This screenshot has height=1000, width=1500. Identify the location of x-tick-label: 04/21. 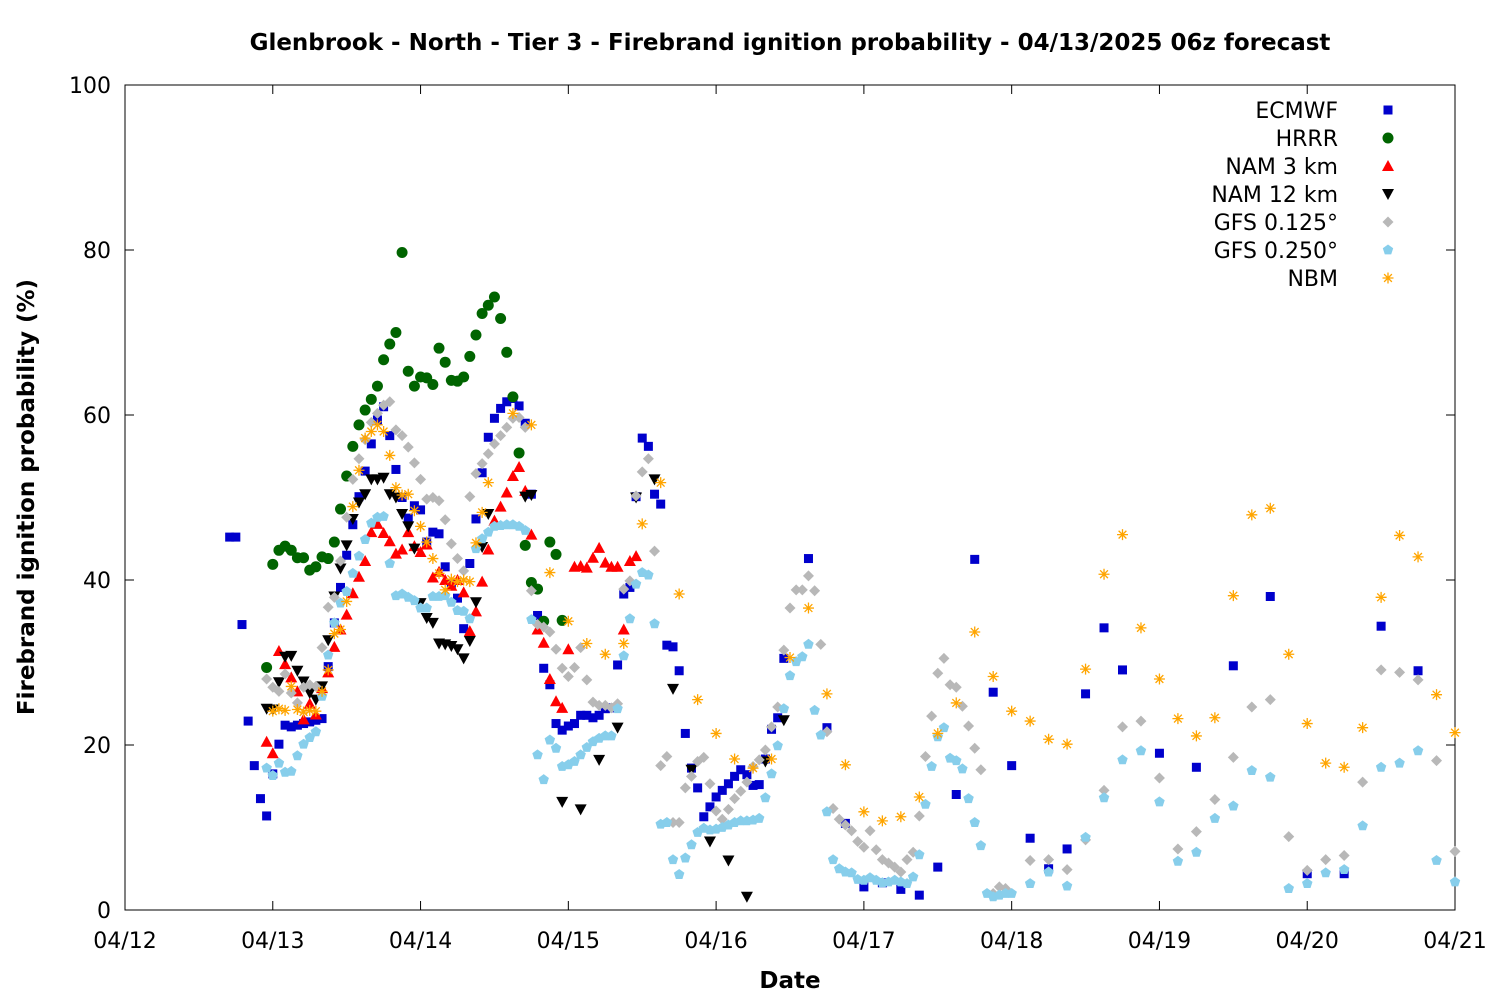
(1454, 941).